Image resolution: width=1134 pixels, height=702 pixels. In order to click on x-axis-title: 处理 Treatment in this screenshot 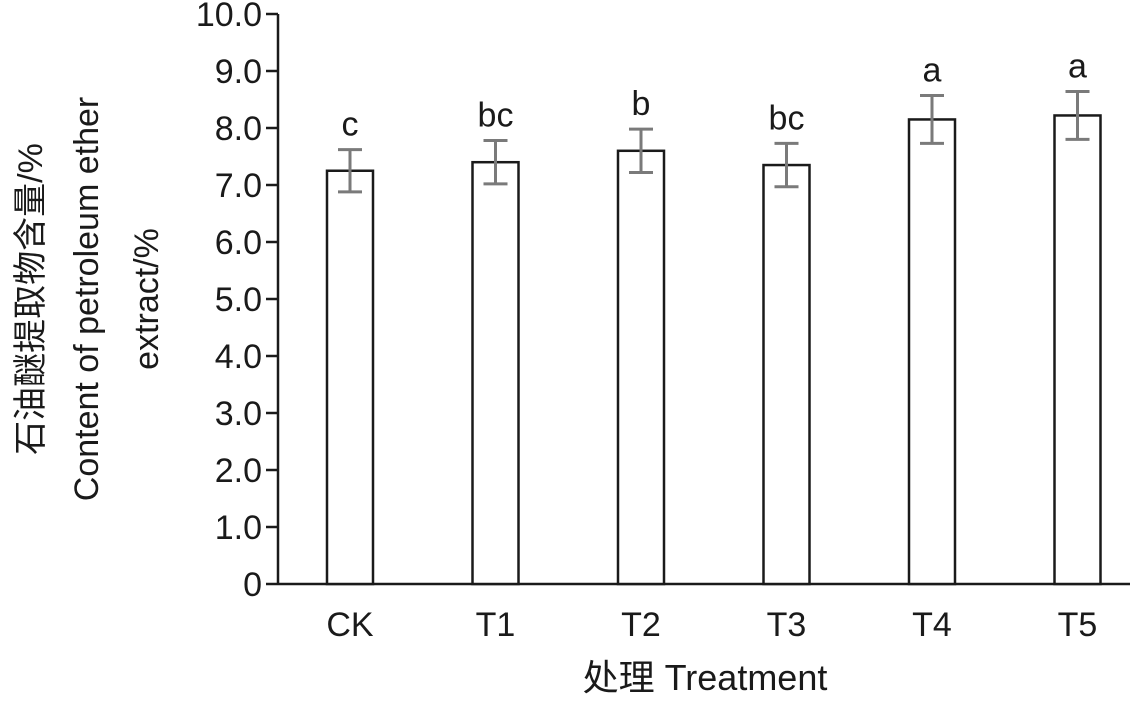, I will do `click(705, 677)`.